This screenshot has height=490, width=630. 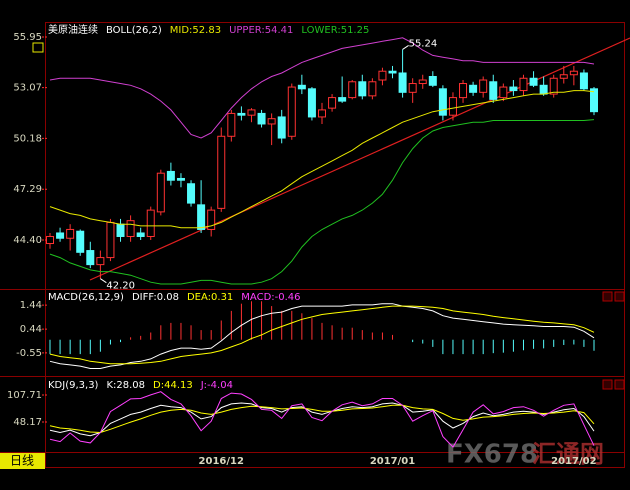 I want to click on indicator-name: BOLL(26,2), so click(x=134, y=30).